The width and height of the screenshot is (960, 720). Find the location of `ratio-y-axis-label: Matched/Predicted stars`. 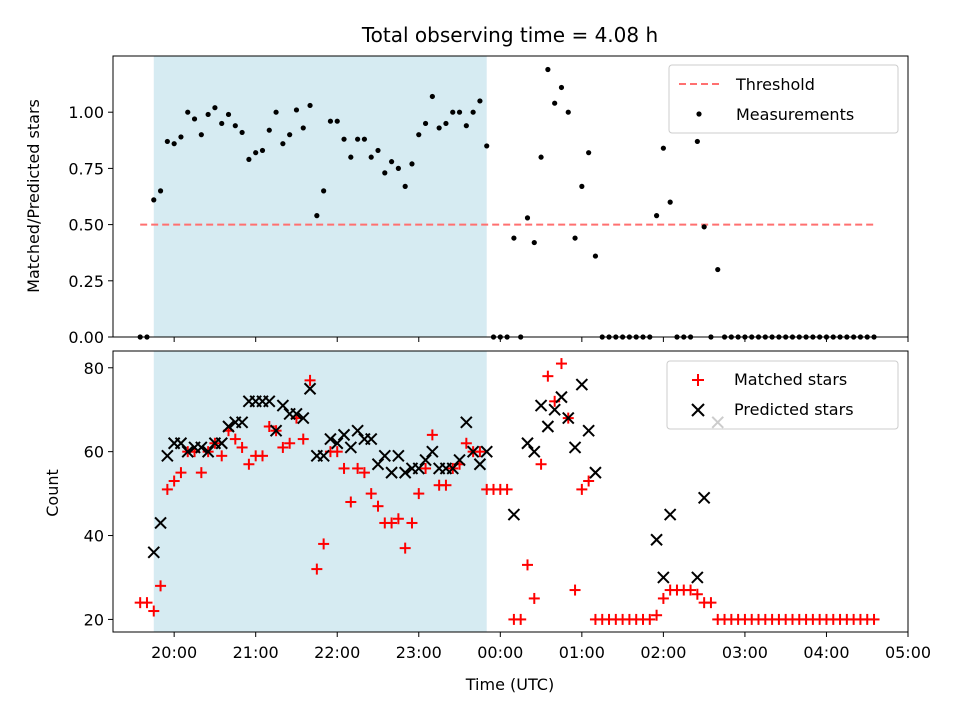

ratio-y-axis-label: Matched/Predicted stars is located at coordinates (33, 196).